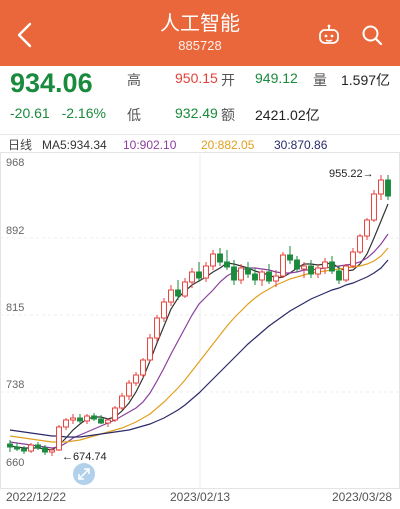 This screenshot has height=509, width=400. What do you see at coordinates (329, 35) in the screenshot?
I see `robot-icon` at bounding box center [329, 35].